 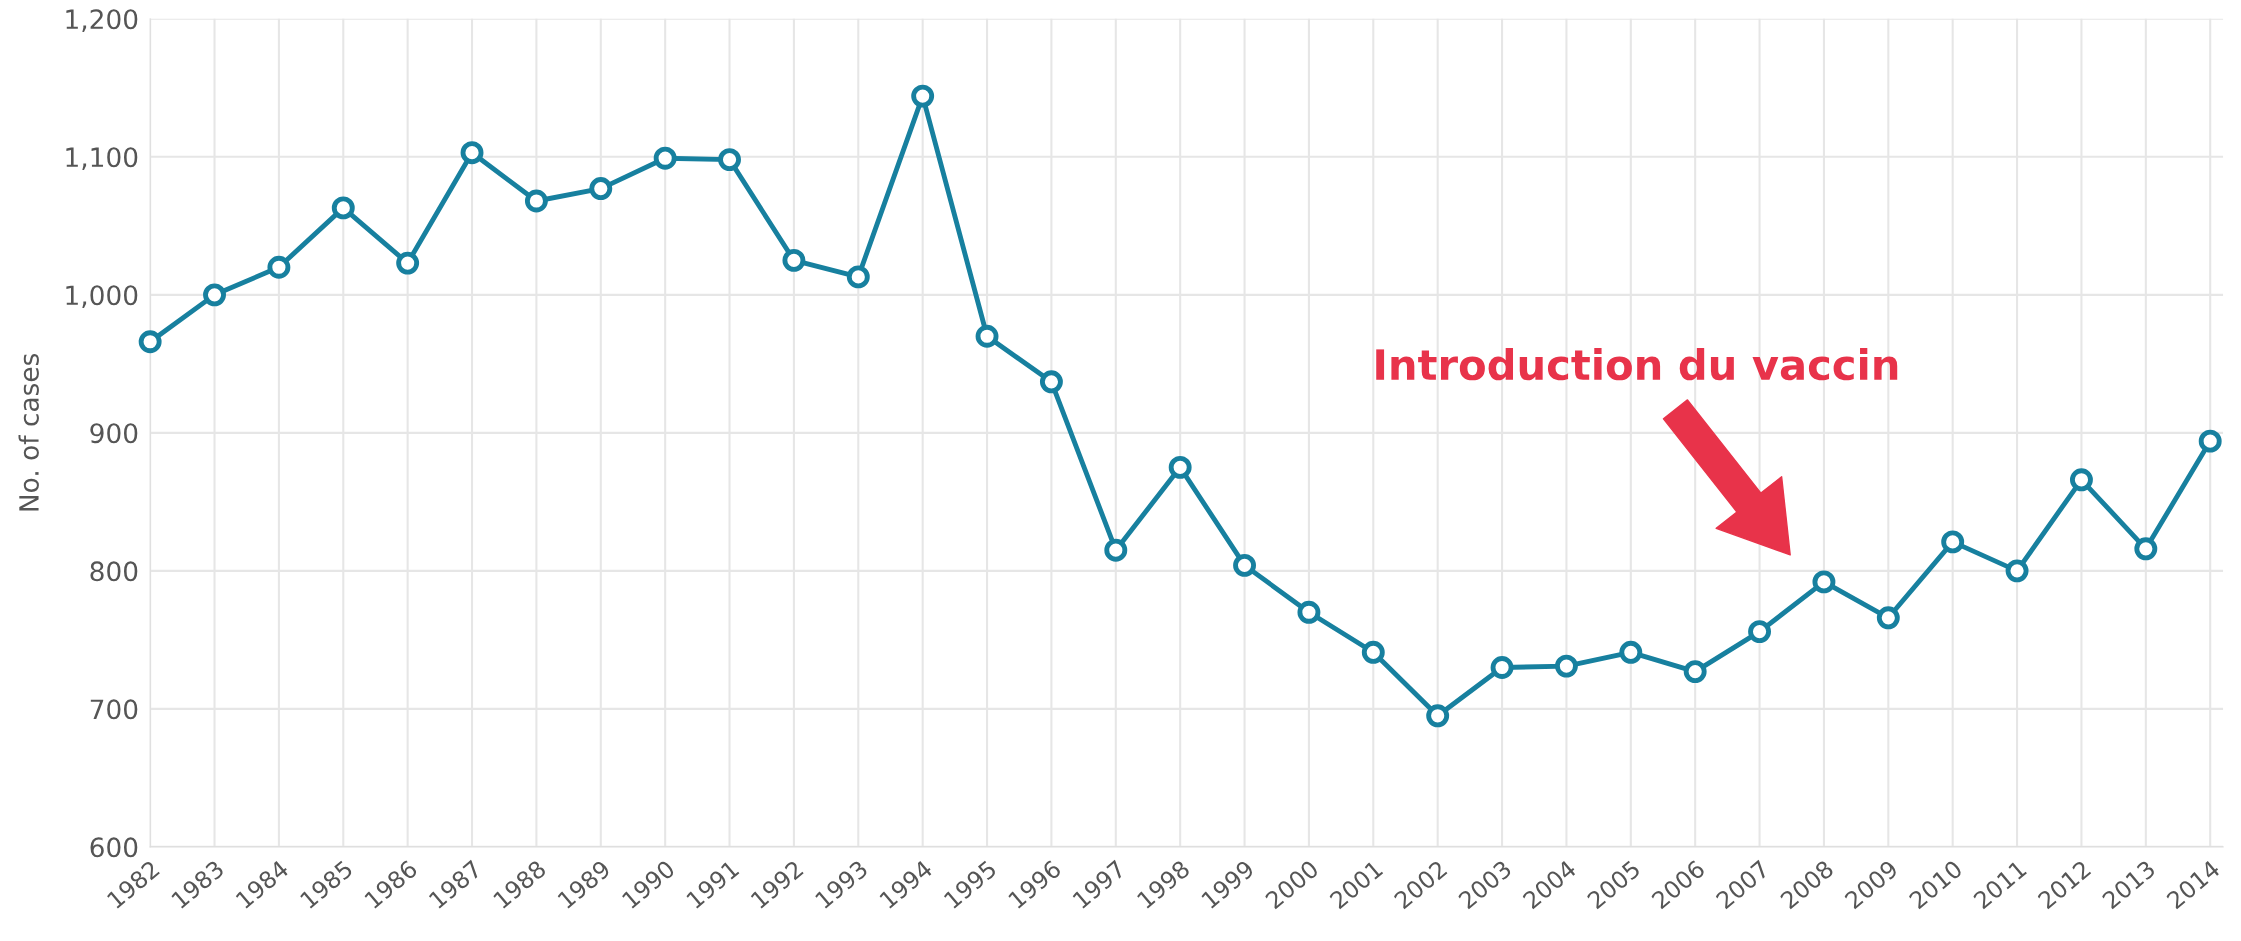 I want to click on y-axis-title: No. of cases, so click(x=28, y=432).